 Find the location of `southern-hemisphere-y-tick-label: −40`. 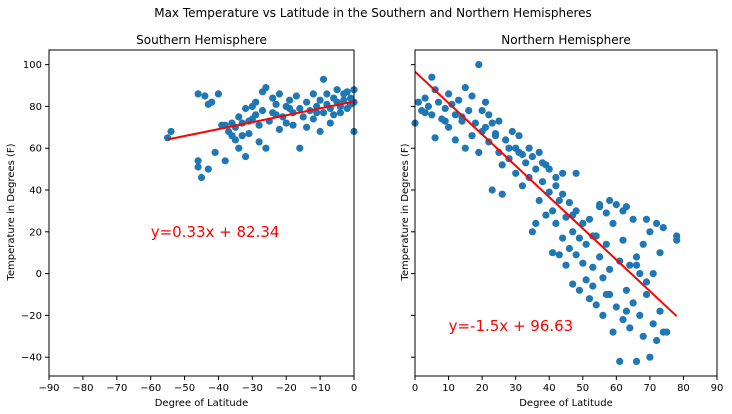

southern-hemisphere-y-tick-label: −40 is located at coordinates (31, 358).